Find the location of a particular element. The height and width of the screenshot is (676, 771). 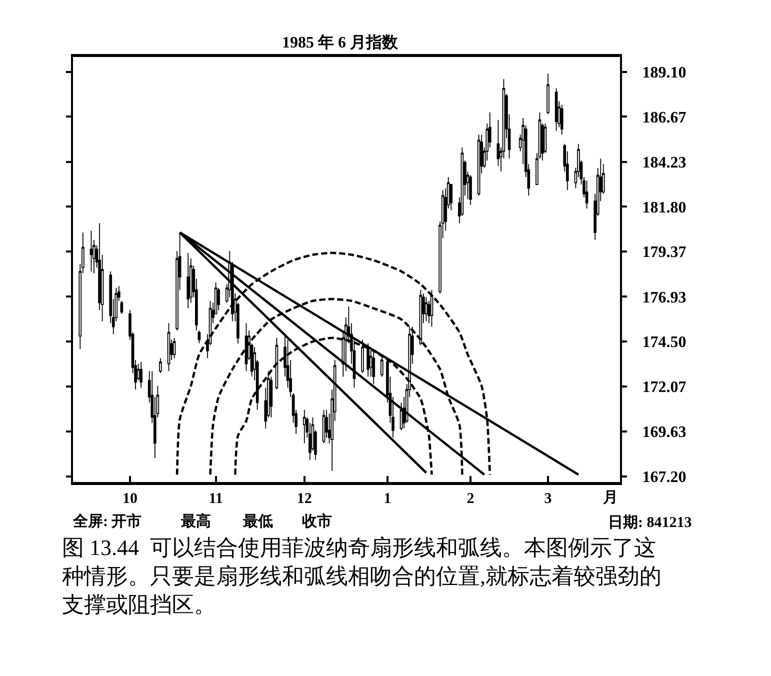

text: 最高 is located at coordinates (195, 521).